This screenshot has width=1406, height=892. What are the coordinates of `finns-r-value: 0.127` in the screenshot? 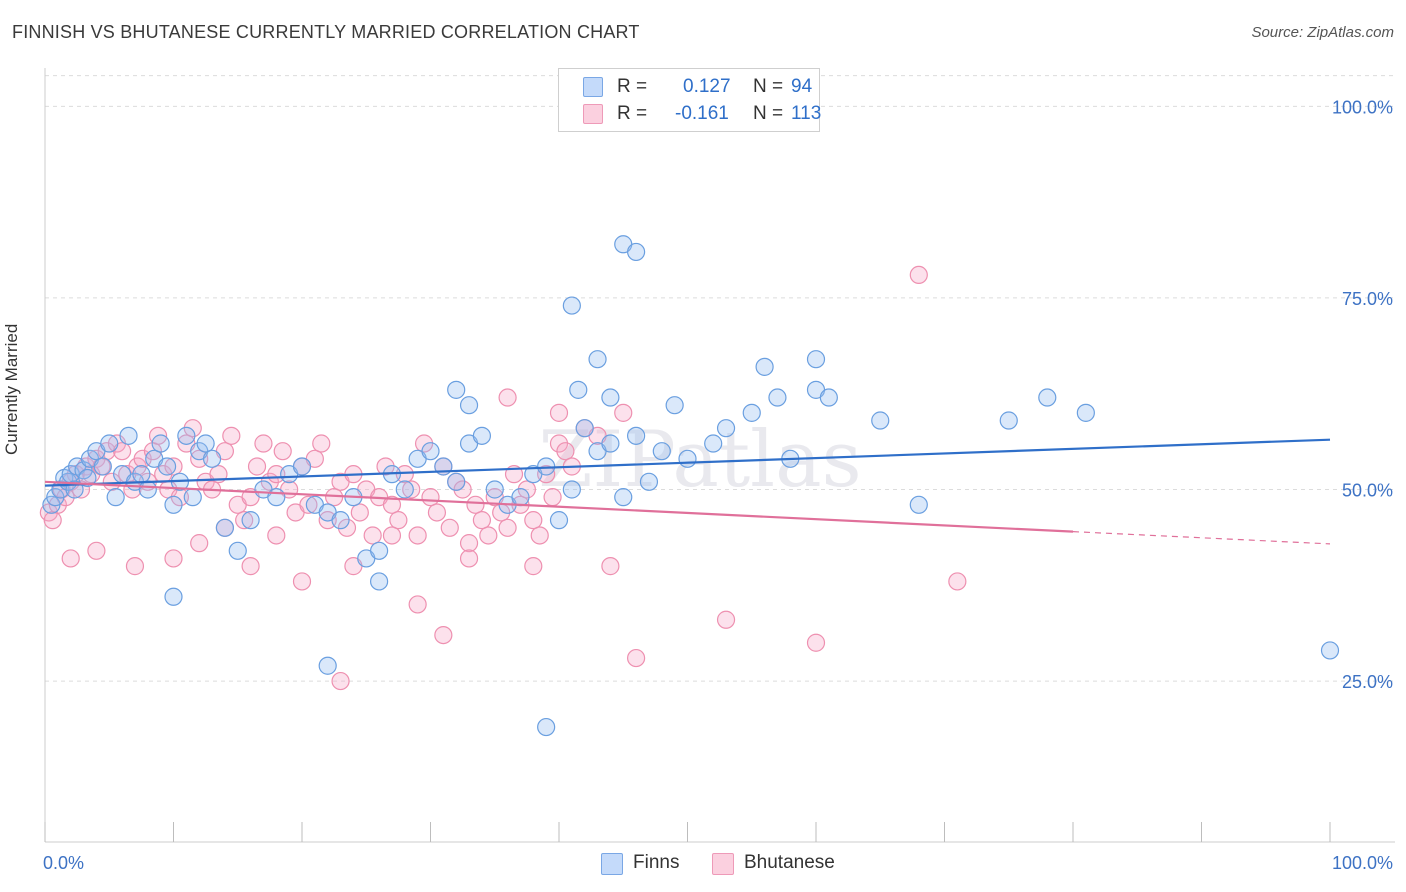 It's located at (707, 86).